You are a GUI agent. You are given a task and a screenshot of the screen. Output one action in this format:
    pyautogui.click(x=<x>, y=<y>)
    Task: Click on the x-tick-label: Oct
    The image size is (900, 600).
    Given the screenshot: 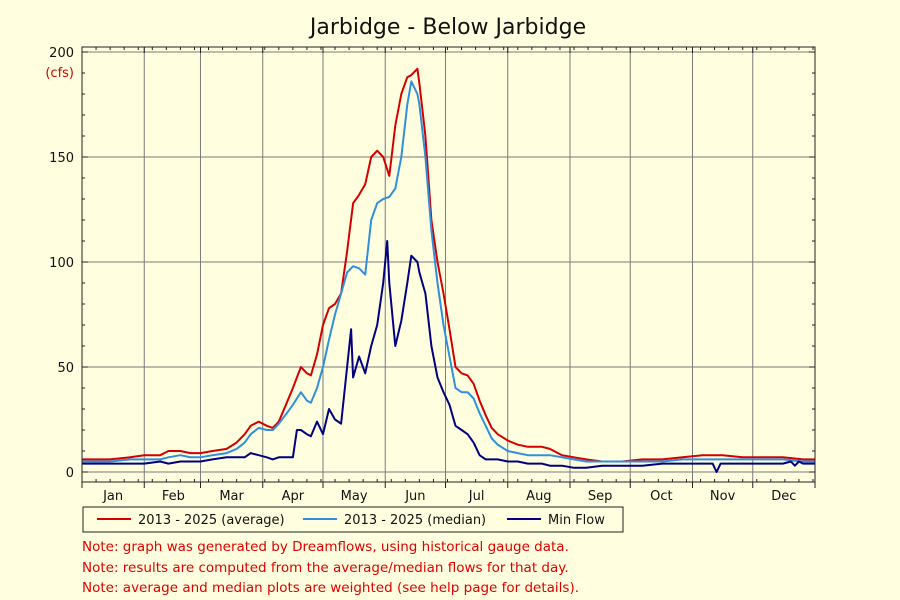 What is the action you would take?
    pyautogui.click(x=661, y=496)
    